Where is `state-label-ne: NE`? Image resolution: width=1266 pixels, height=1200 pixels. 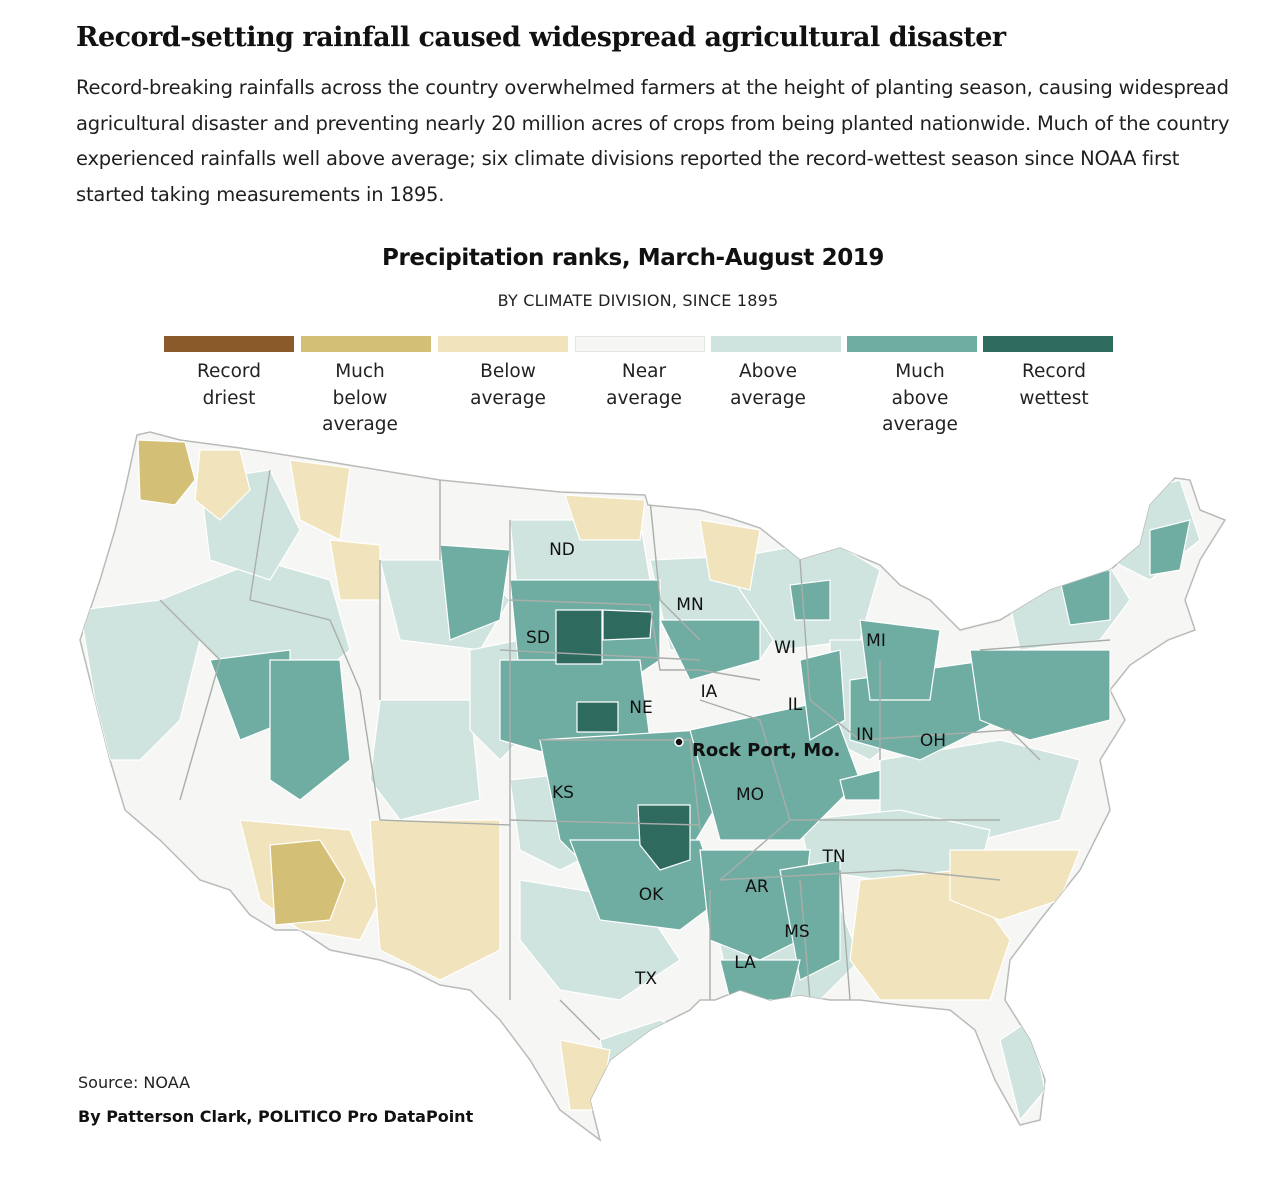
state-label-ne: NE is located at coordinates (640, 708).